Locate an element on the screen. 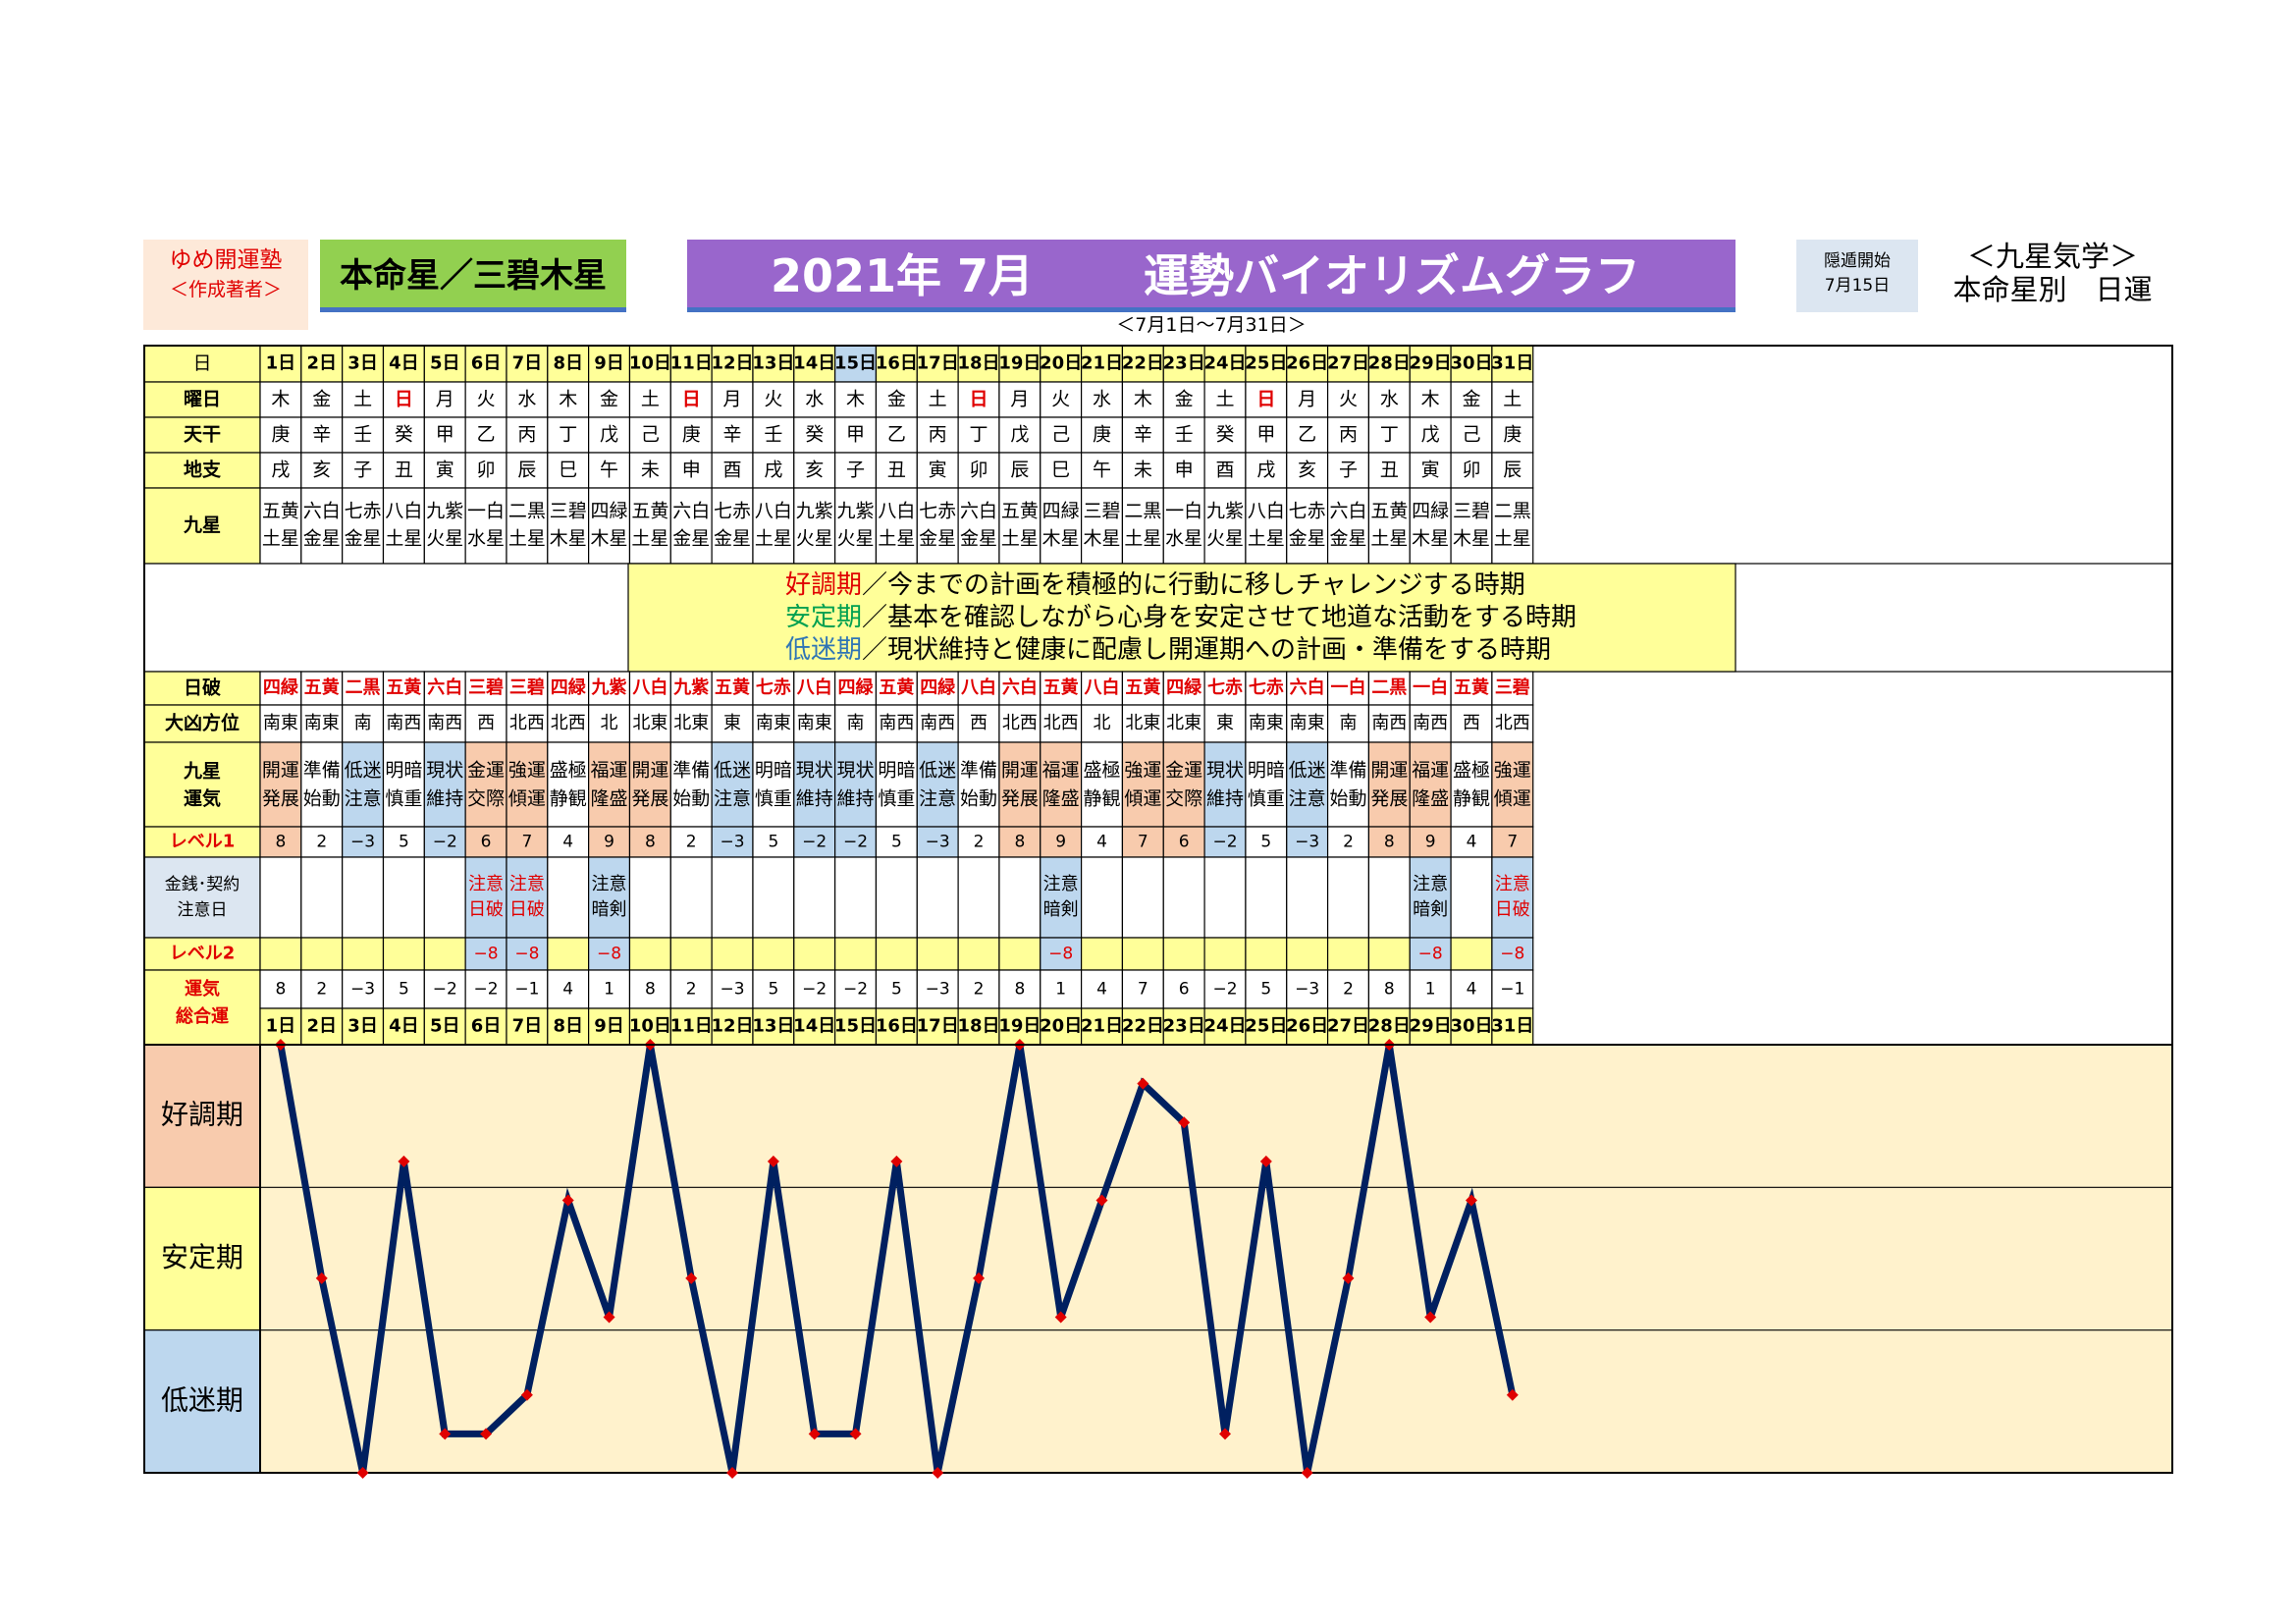 This screenshot has height=1624, width=2296. money-text-1: 注意 is located at coordinates (1512, 884).